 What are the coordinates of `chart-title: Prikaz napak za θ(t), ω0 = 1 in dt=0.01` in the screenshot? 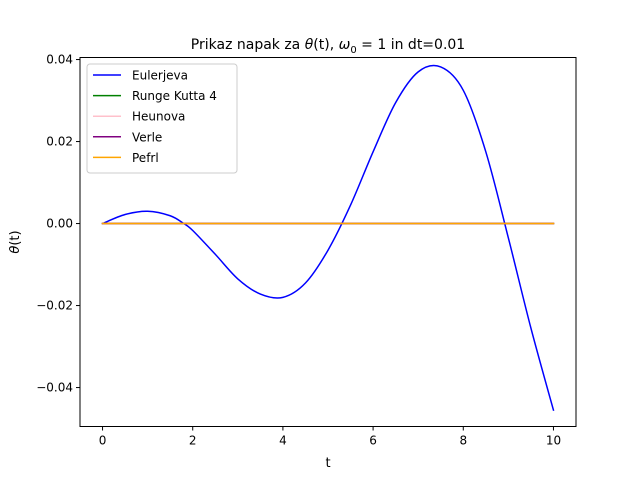 It's located at (328, 46).